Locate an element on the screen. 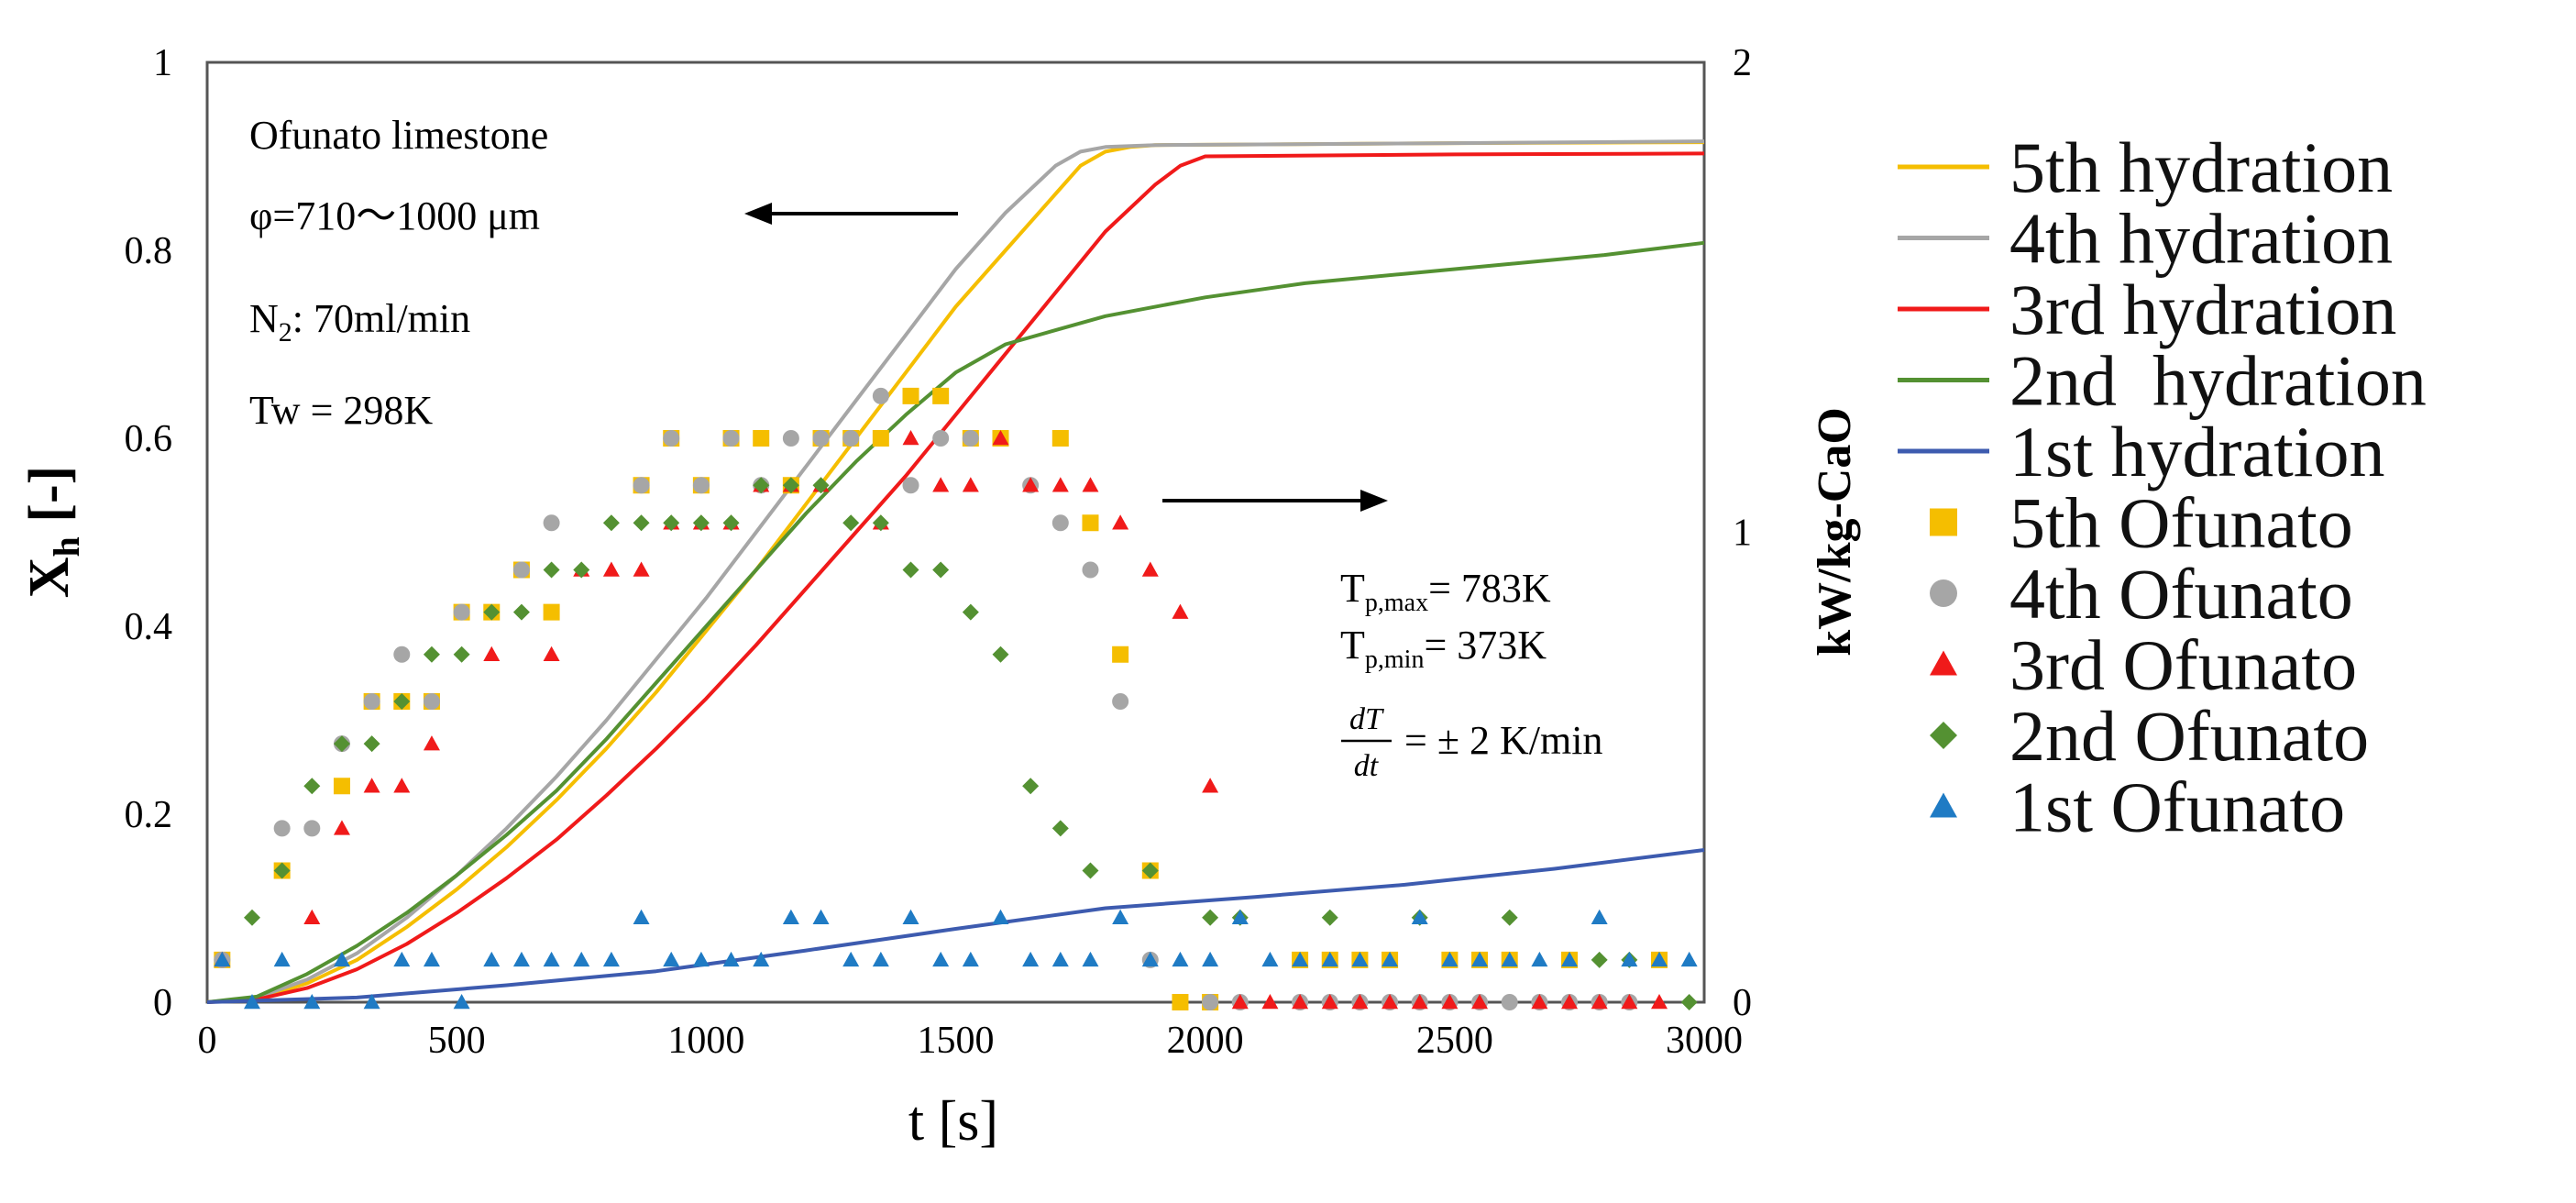 The height and width of the screenshot is (1203, 2576). x-tick-label: 1500 is located at coordinates (957, 1041).